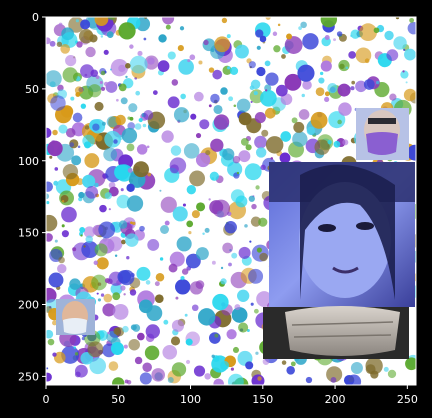 This screenshot has height=418, width=432. What do you see at coordinates (75, 317) in the screenshot?
I see `small-masked-face-left` at bounding box center [75, 317].